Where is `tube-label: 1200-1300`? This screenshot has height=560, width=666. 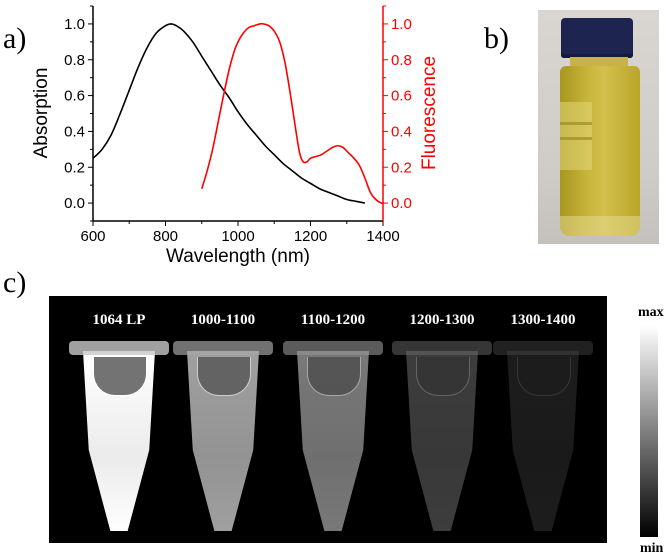
tube-label: 1200-1300 is located at coordinates (442, 320).